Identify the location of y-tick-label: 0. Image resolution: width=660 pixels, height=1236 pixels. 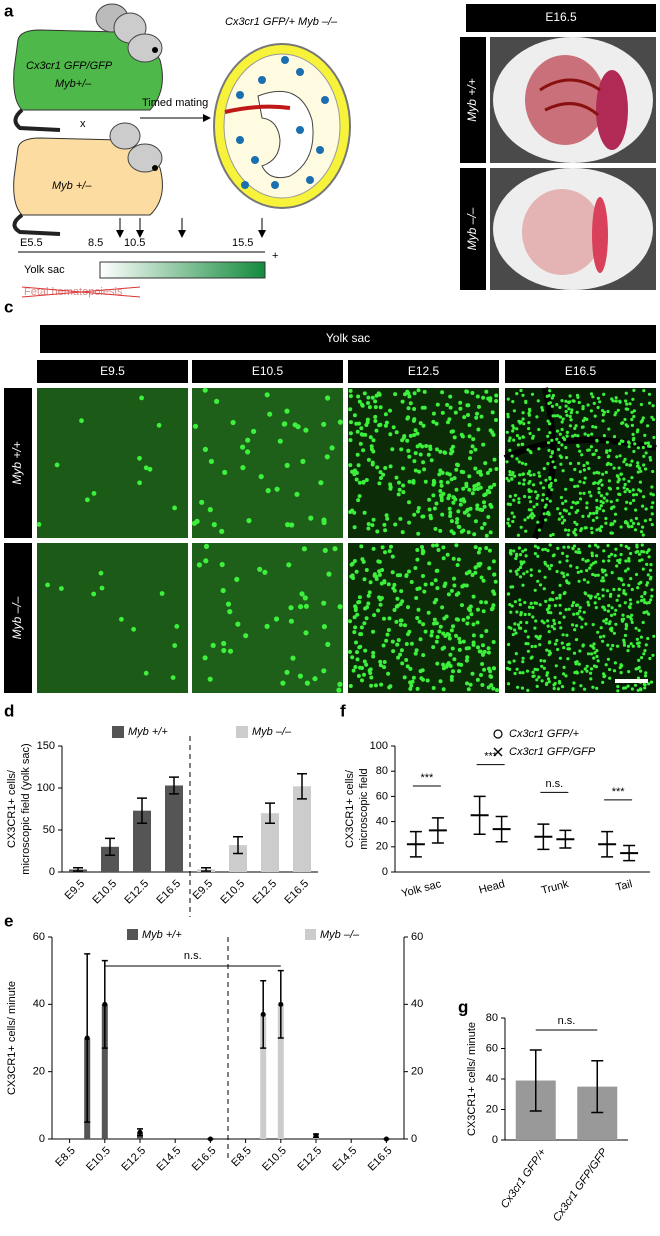
(42, 1139).